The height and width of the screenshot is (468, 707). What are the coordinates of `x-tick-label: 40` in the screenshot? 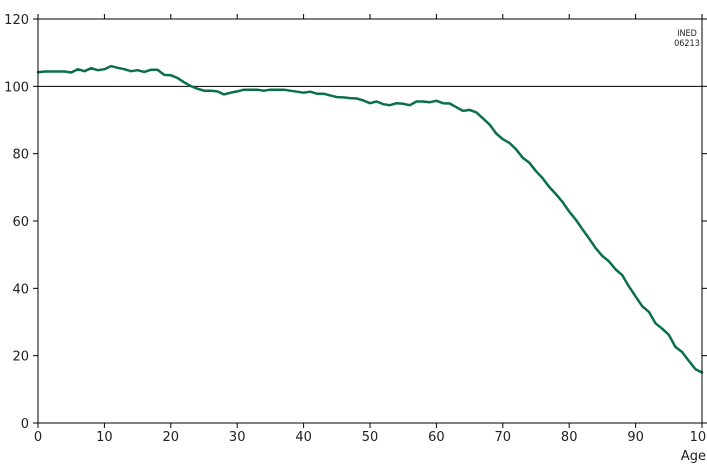 It's located at (303, 437).